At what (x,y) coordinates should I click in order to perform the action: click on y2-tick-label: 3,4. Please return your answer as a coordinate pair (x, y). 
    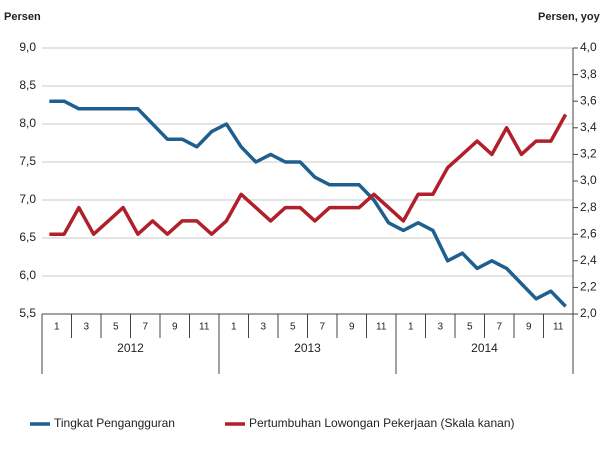
    Looking at the image, I should click on (588, 127).